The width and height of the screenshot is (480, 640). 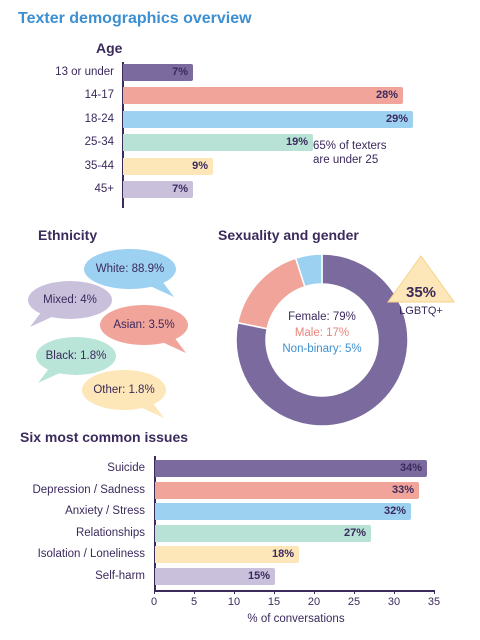 I want to click on age-value-label: 29%, so click(x=396, y=118).